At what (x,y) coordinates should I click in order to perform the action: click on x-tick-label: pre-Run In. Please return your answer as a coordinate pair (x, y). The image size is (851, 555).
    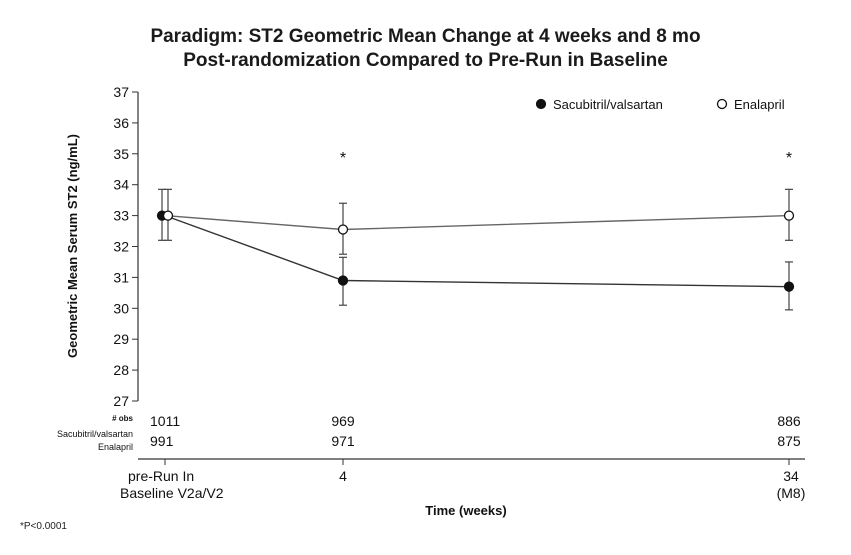
    Looking at the image, I should click on (161, 476).